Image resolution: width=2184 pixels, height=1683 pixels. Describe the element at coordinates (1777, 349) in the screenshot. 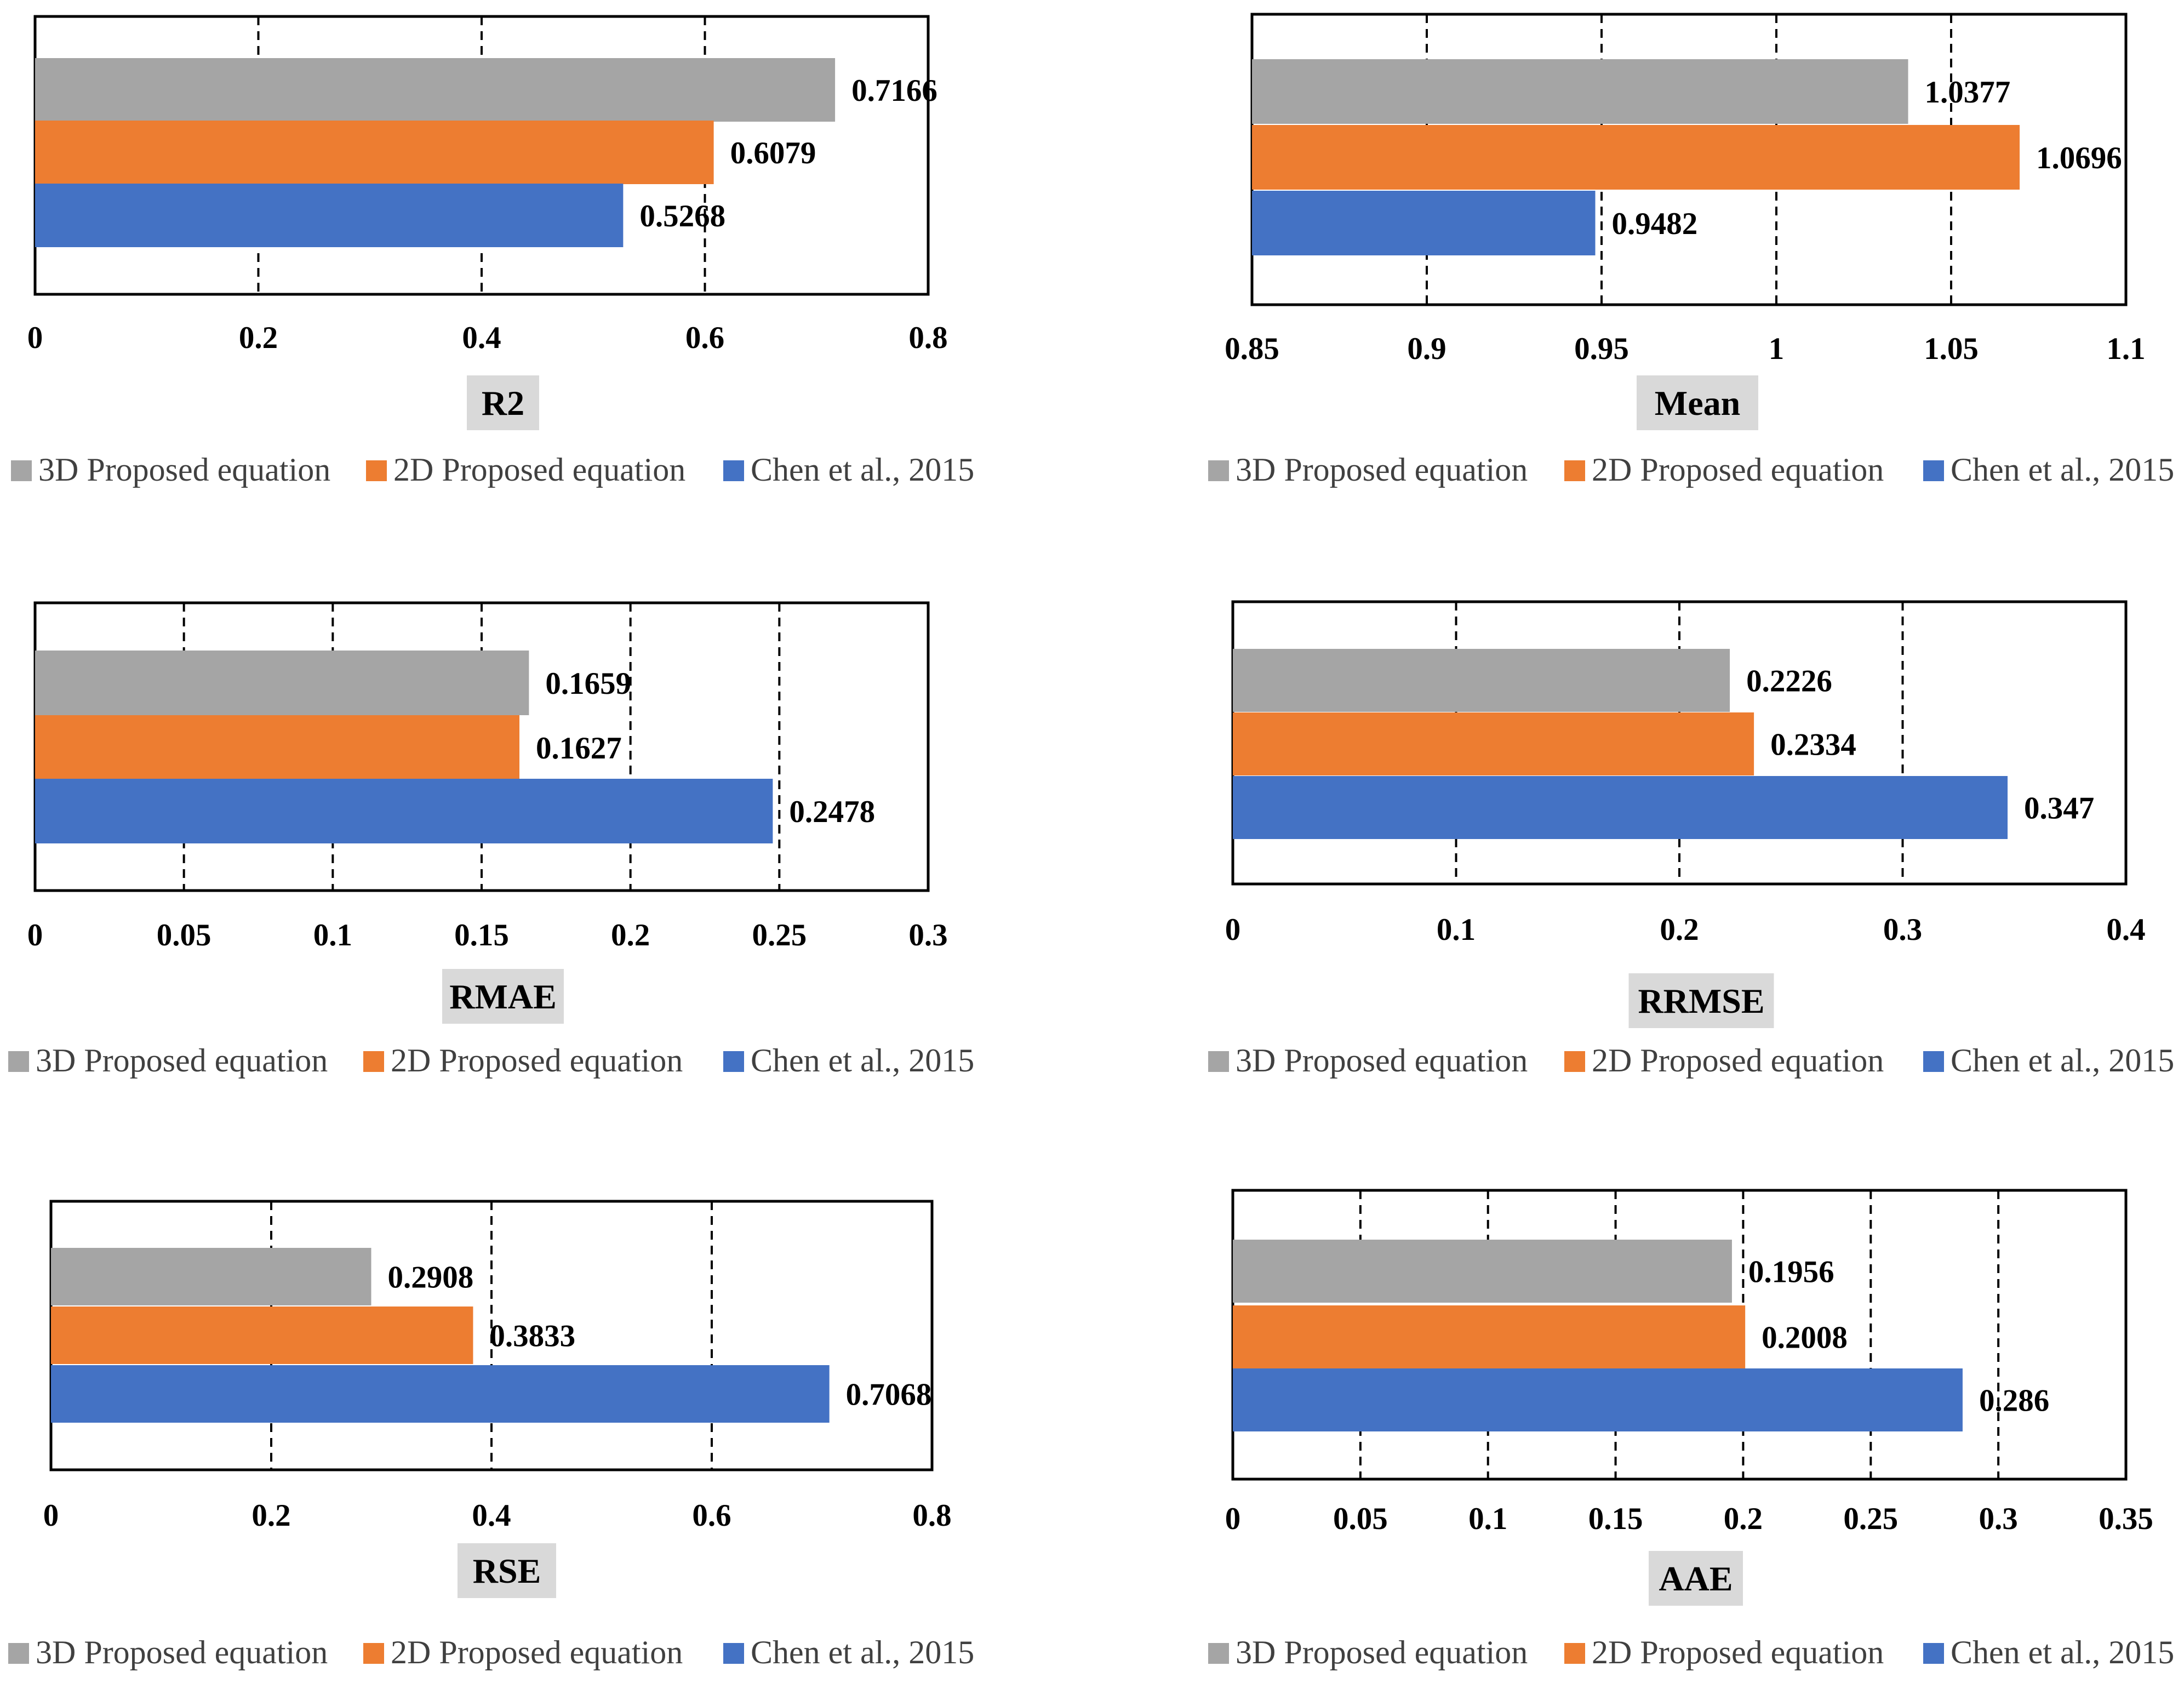

I see `tick-label: 1` at that location.